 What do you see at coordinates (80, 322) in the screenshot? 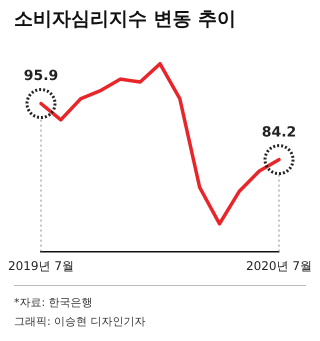
I see `text: 그래픽: 이승현 디자인기자` at bounding box center [80, 322].